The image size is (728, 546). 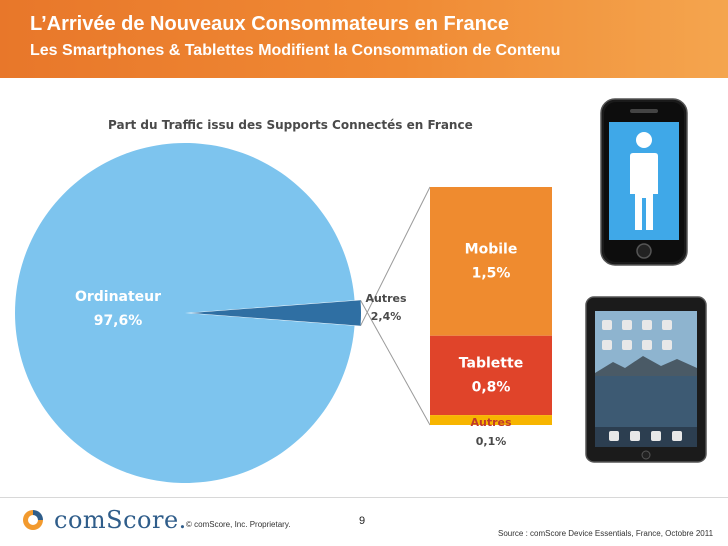 I want to click on label-mobile-value: 1,5%, so click(x=491, y=273).